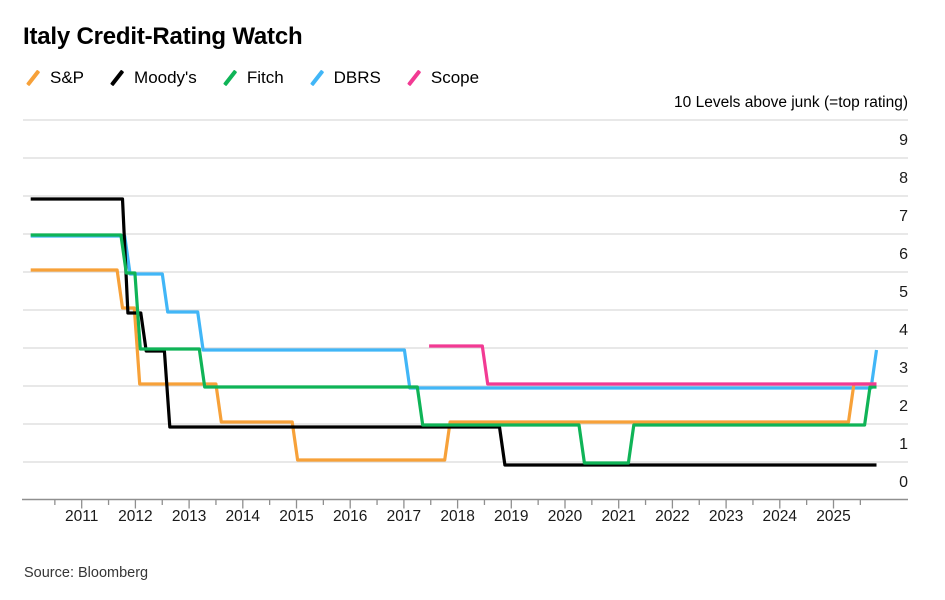 The image size is (945, 600). What do you see at coordinates (457, 516) in the screenshot?
I see `x-tick-label-2018: 2018` at bounding box center [457, 516].